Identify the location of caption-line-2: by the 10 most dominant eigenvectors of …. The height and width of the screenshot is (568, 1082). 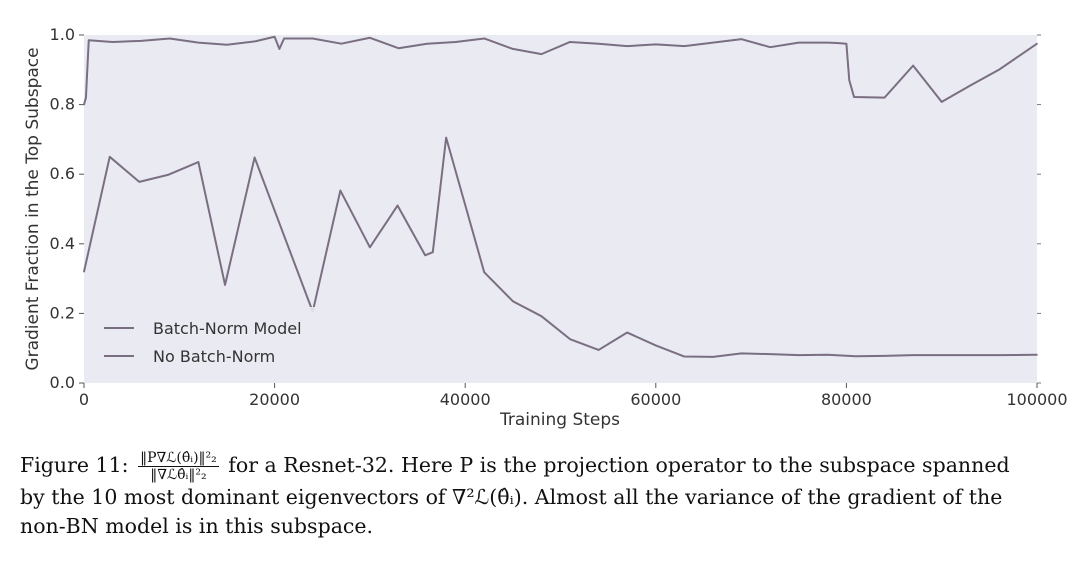
(511, 497).